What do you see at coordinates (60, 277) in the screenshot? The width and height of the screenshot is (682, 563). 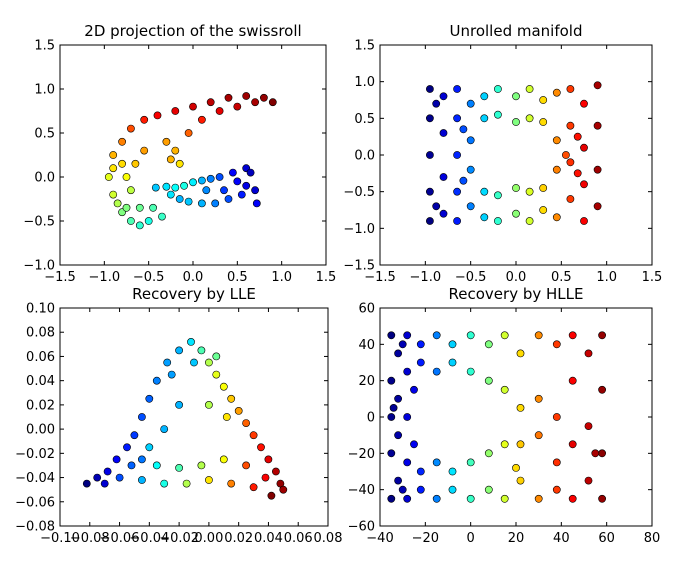 I see `x-tick-label: −1.5` at bounding box center [60, 277].